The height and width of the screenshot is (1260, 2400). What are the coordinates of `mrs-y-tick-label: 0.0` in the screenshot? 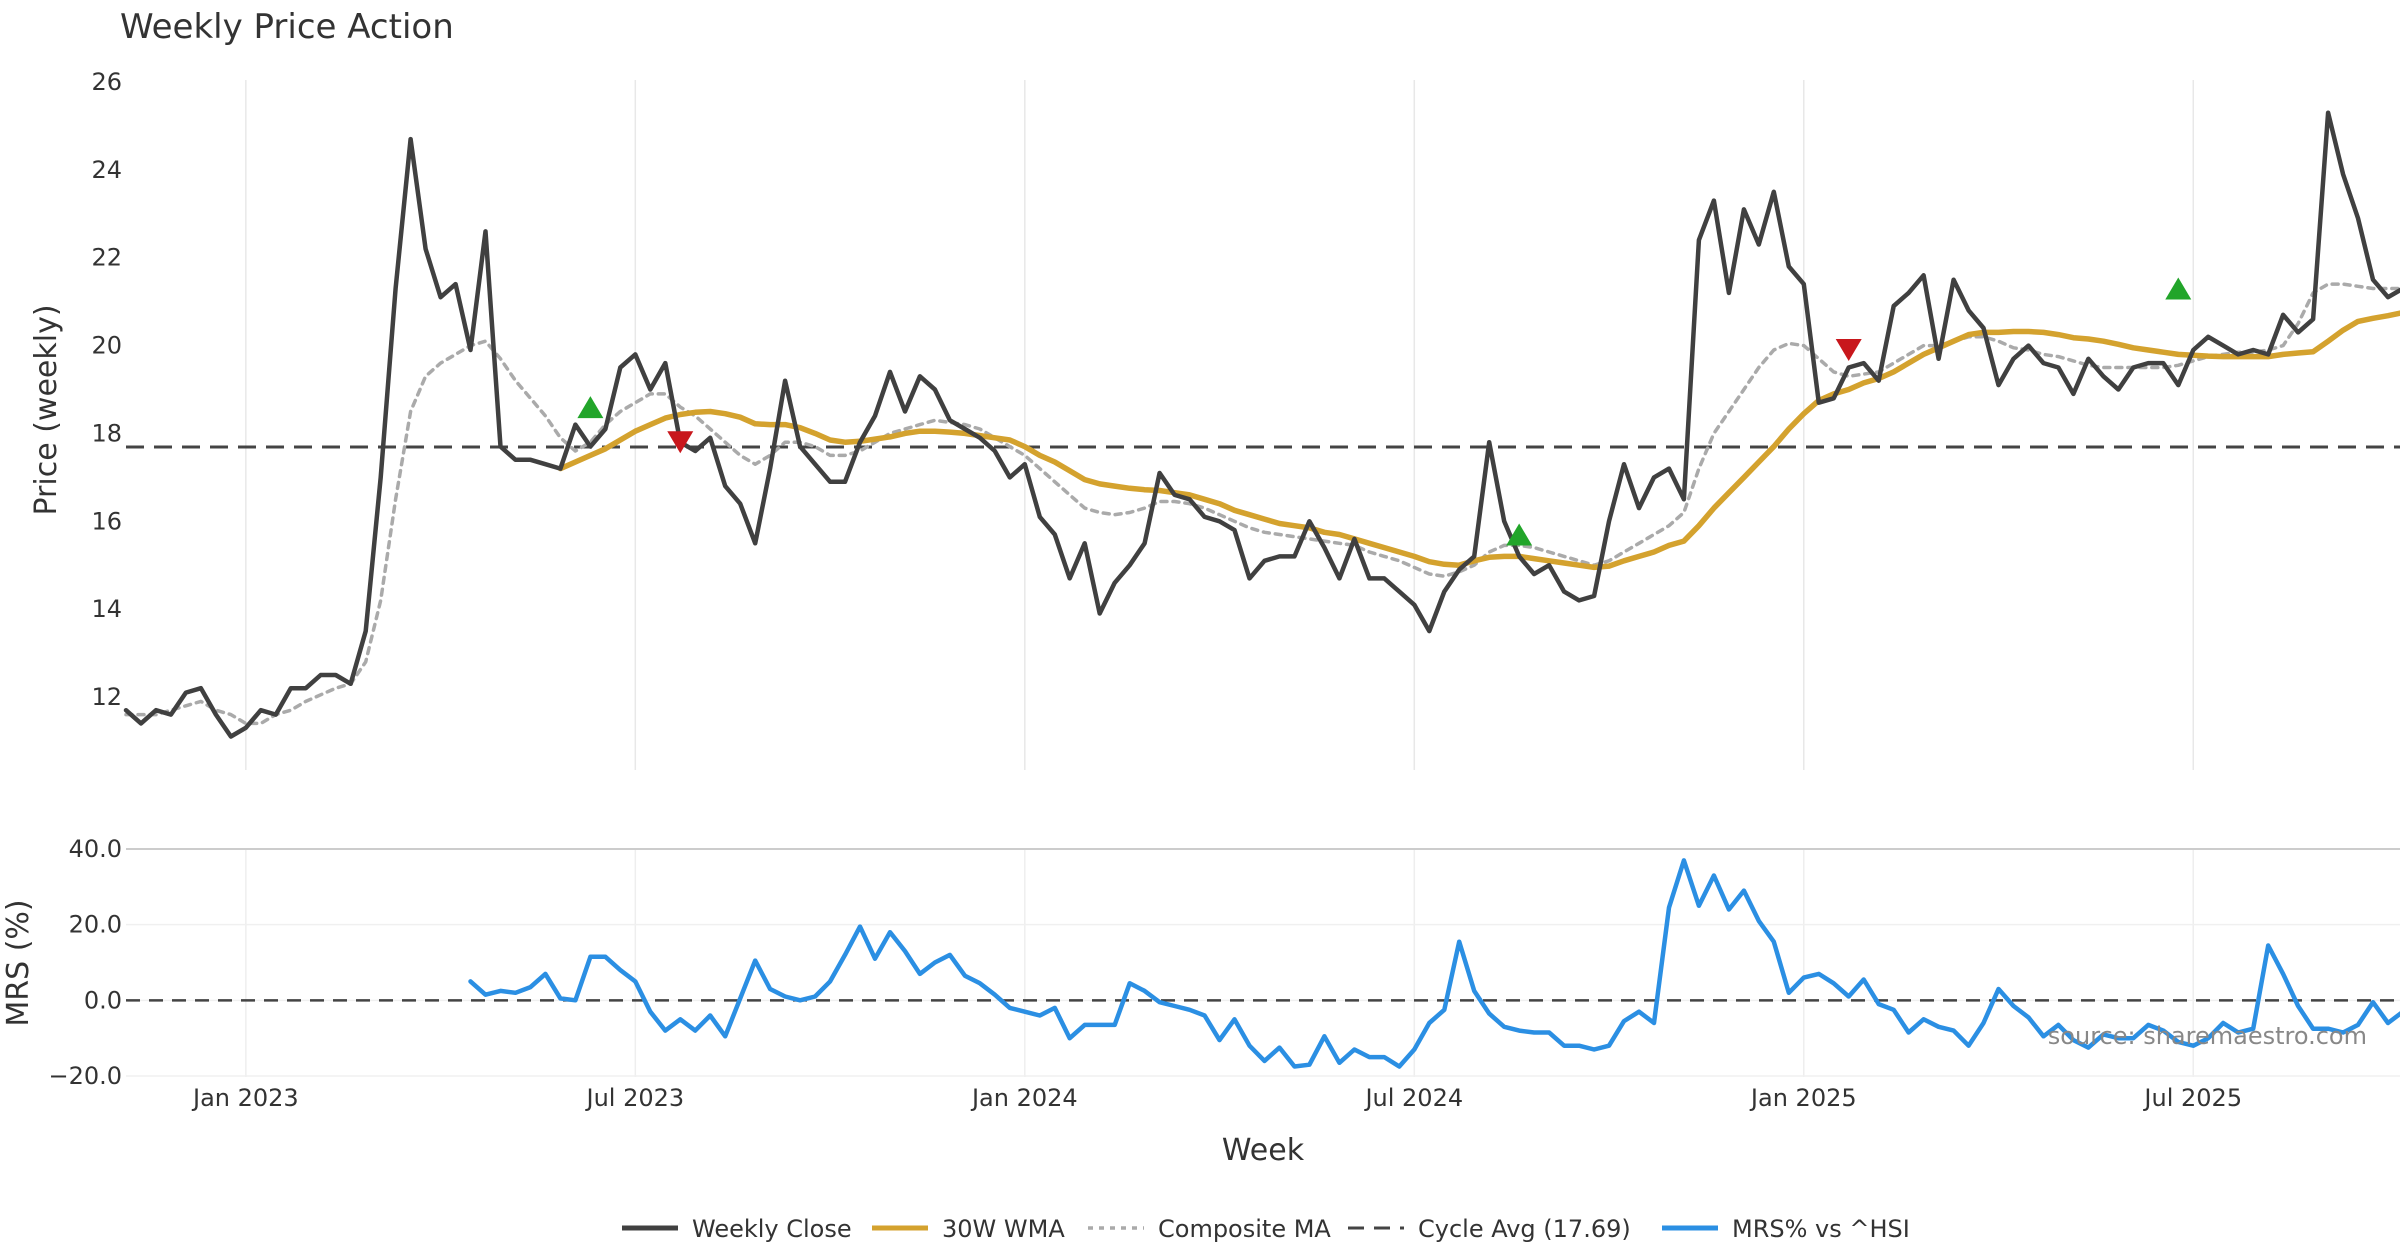 It's located at (103, 1000).